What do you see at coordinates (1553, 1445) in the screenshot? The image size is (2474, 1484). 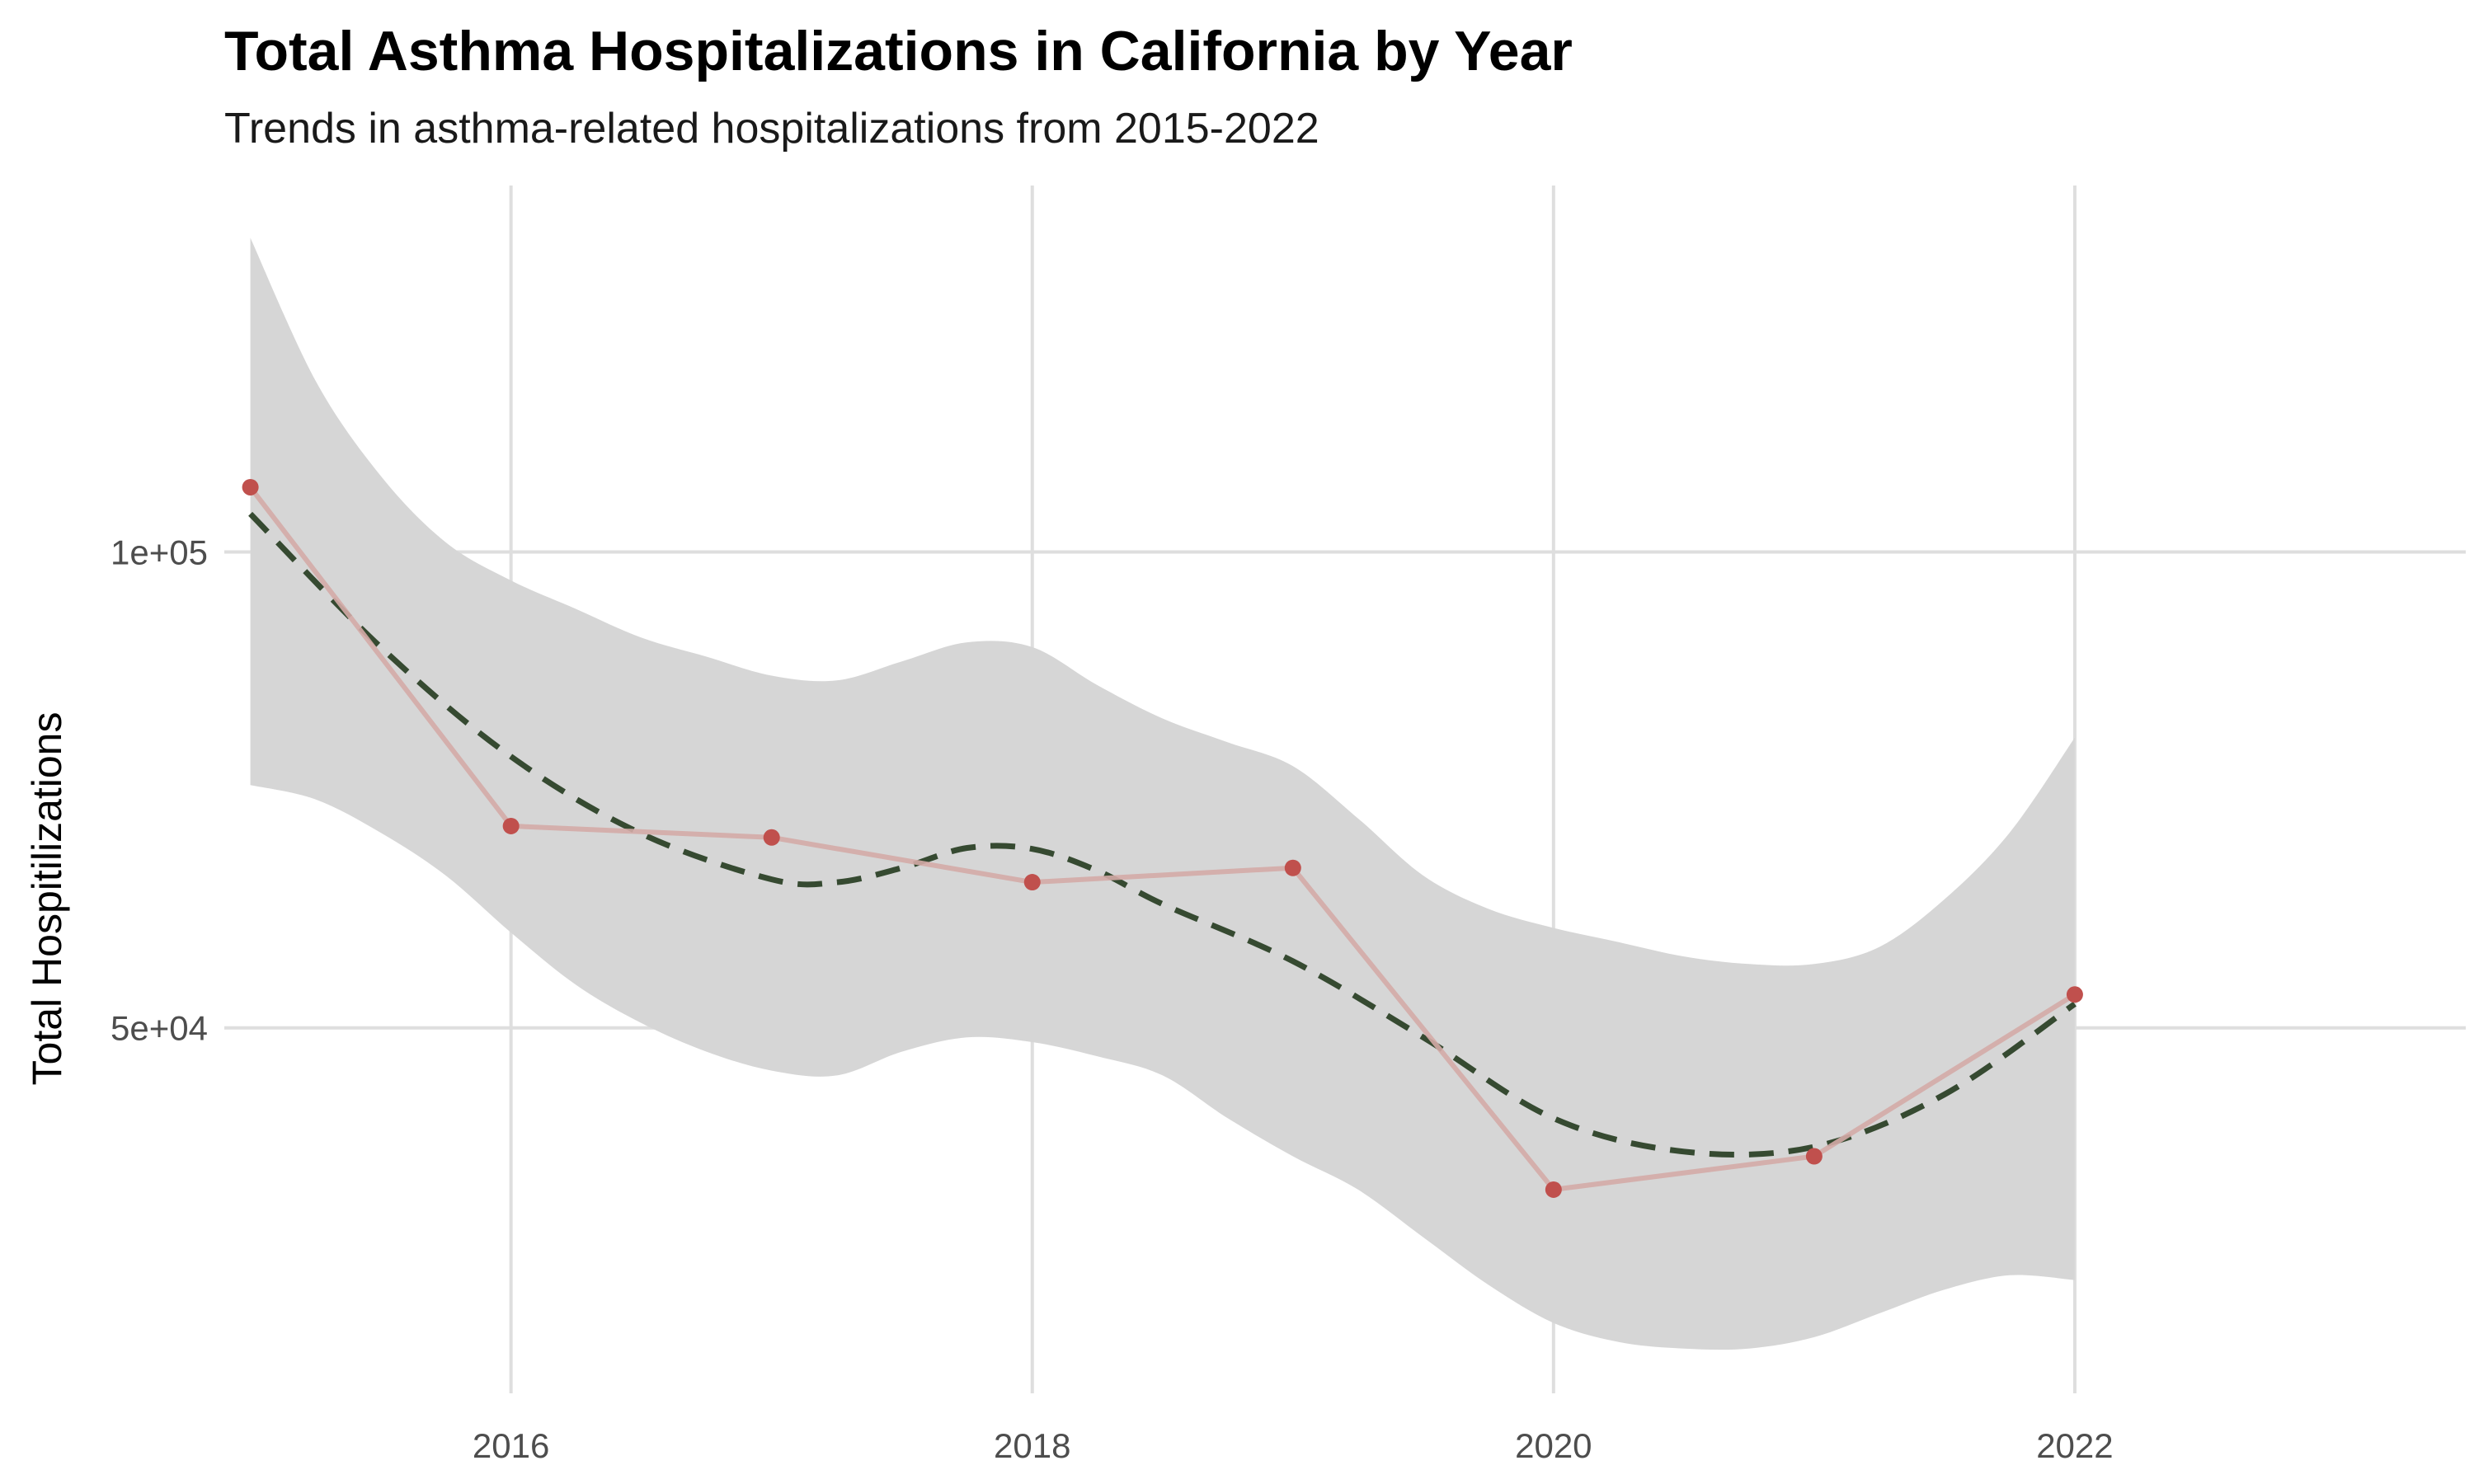 I see `x-tick-label: 2020` at bounding box center [1553, 1445].